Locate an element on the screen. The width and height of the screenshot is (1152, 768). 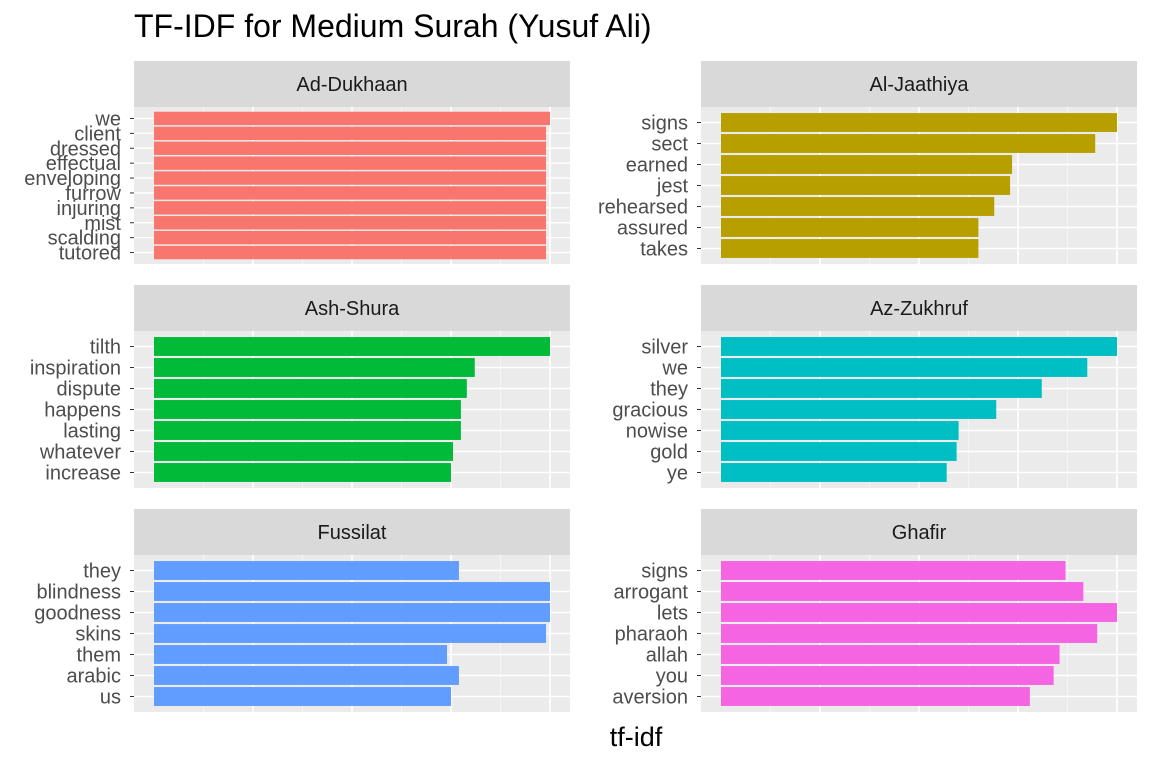
category-tick-label: pharaoh is located at coordinates (651, 635).